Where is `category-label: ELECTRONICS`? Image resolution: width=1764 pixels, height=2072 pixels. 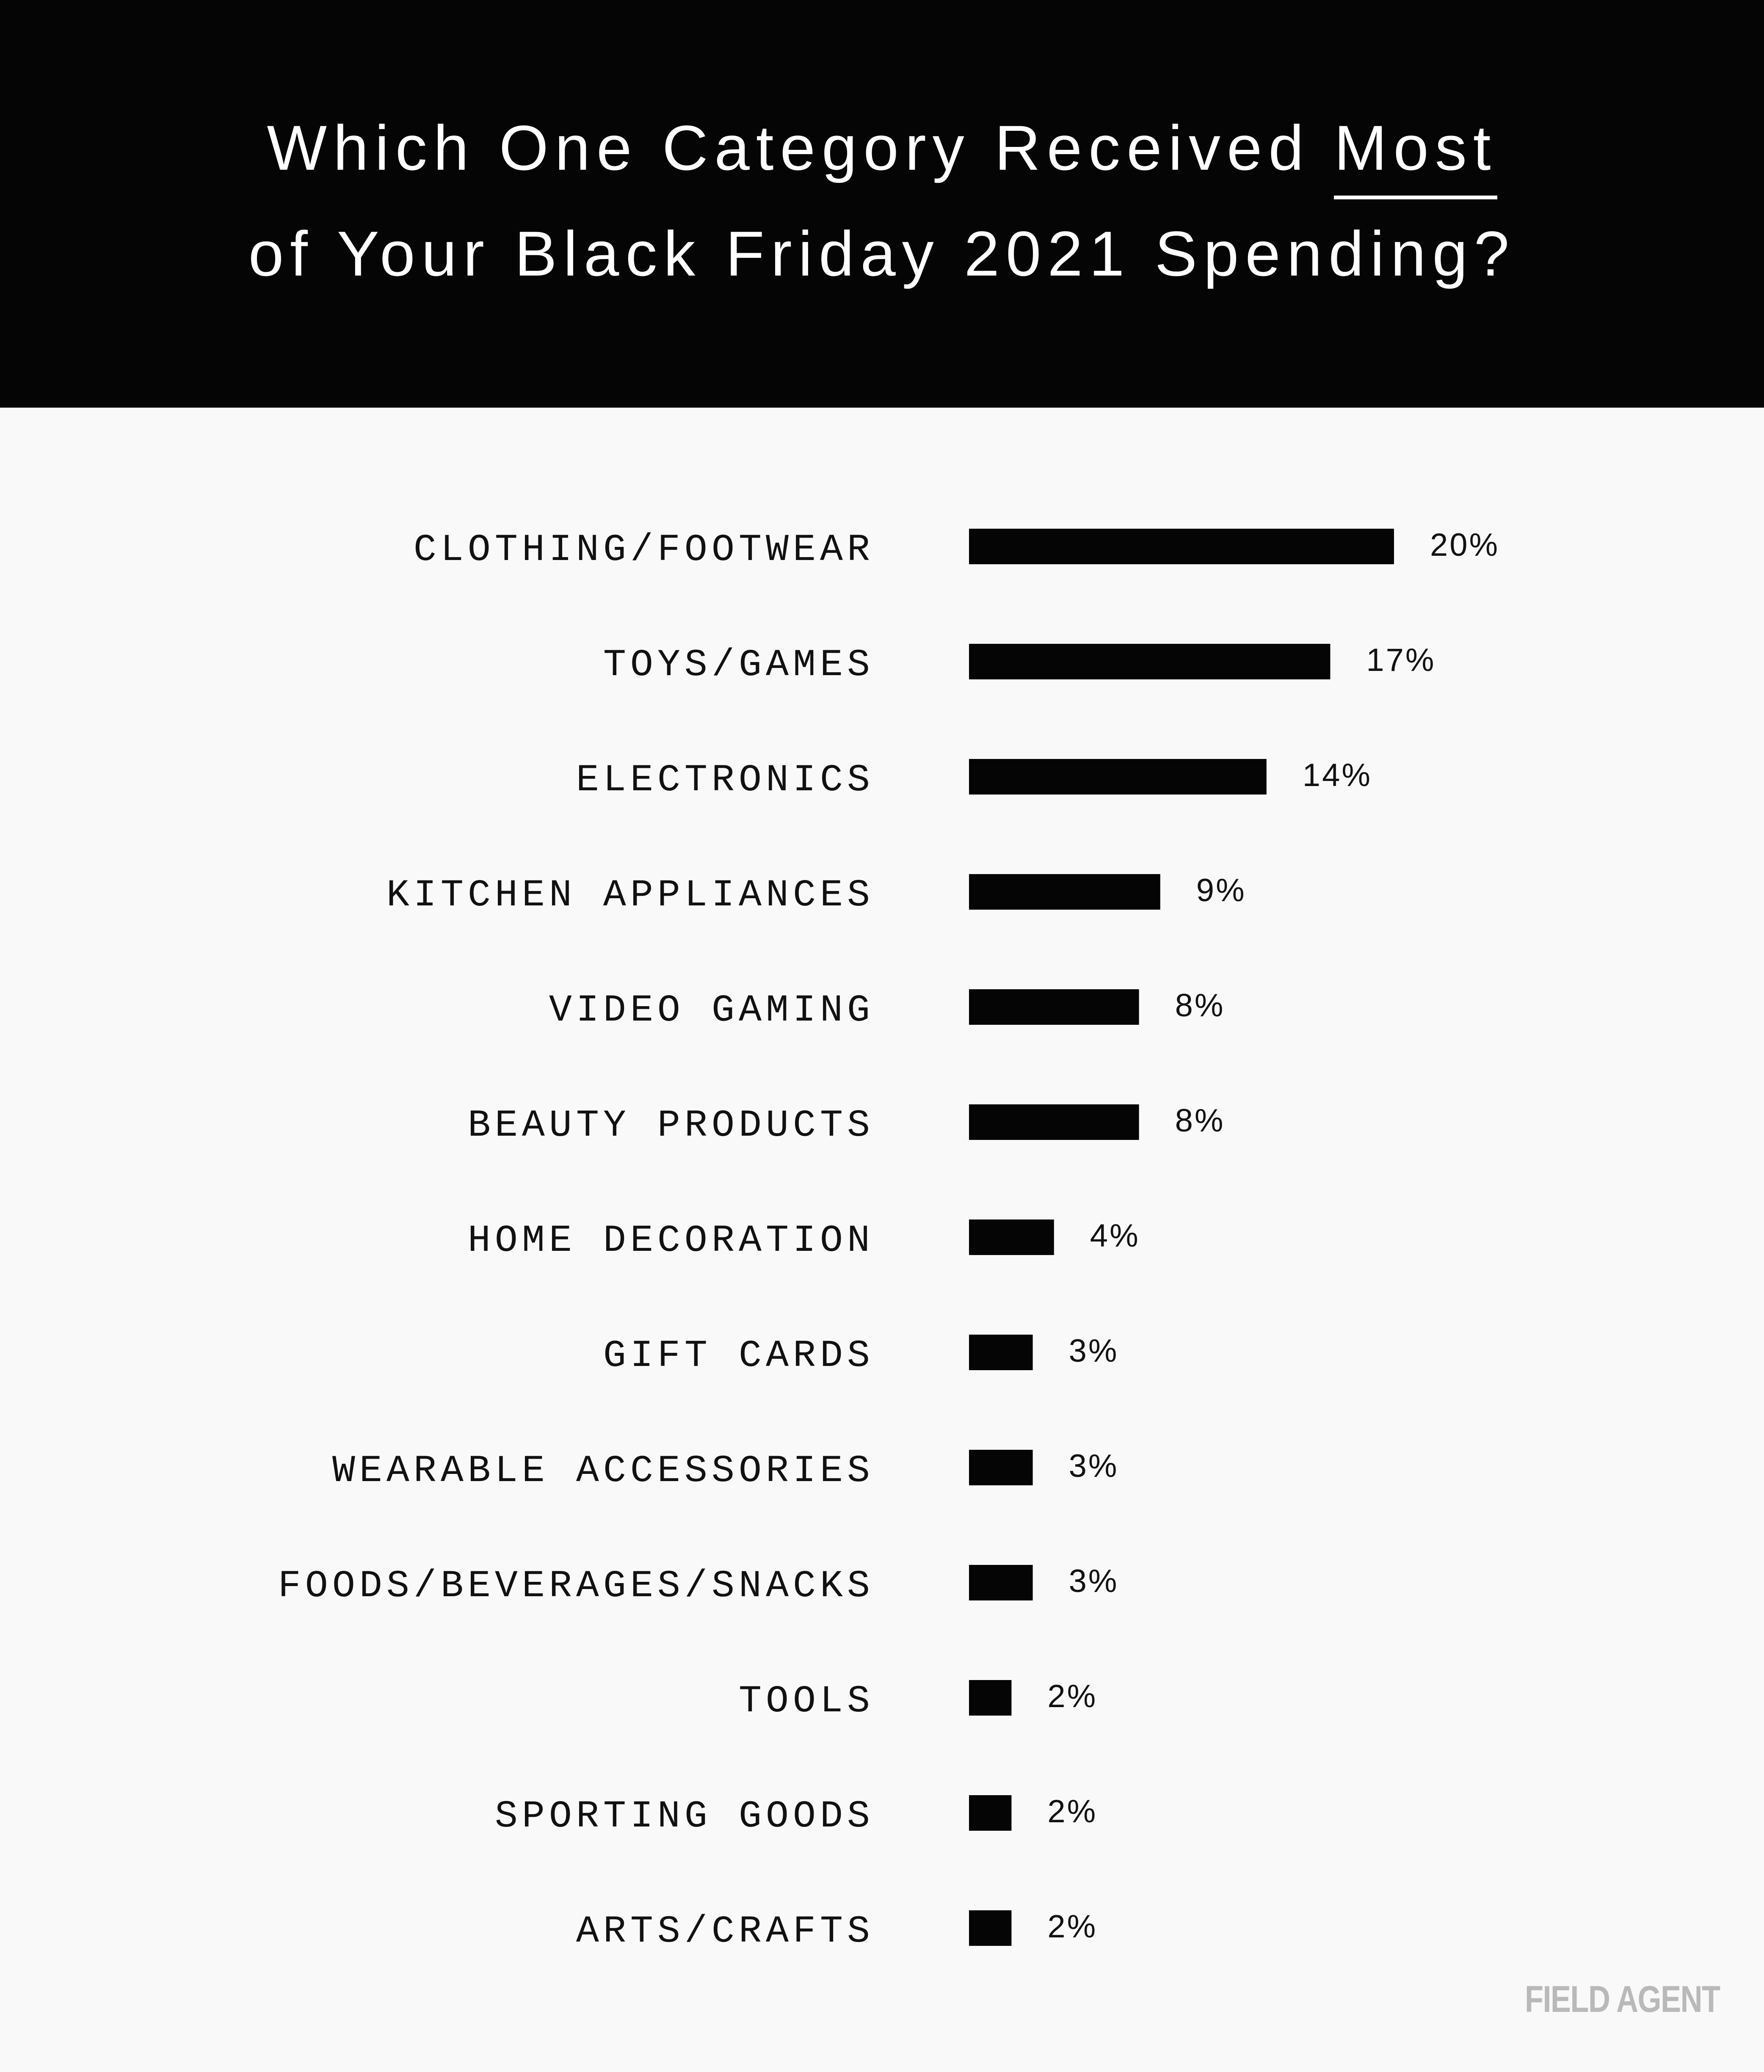
category-label: ELECTRONICS is located at coordinates (725, 780).